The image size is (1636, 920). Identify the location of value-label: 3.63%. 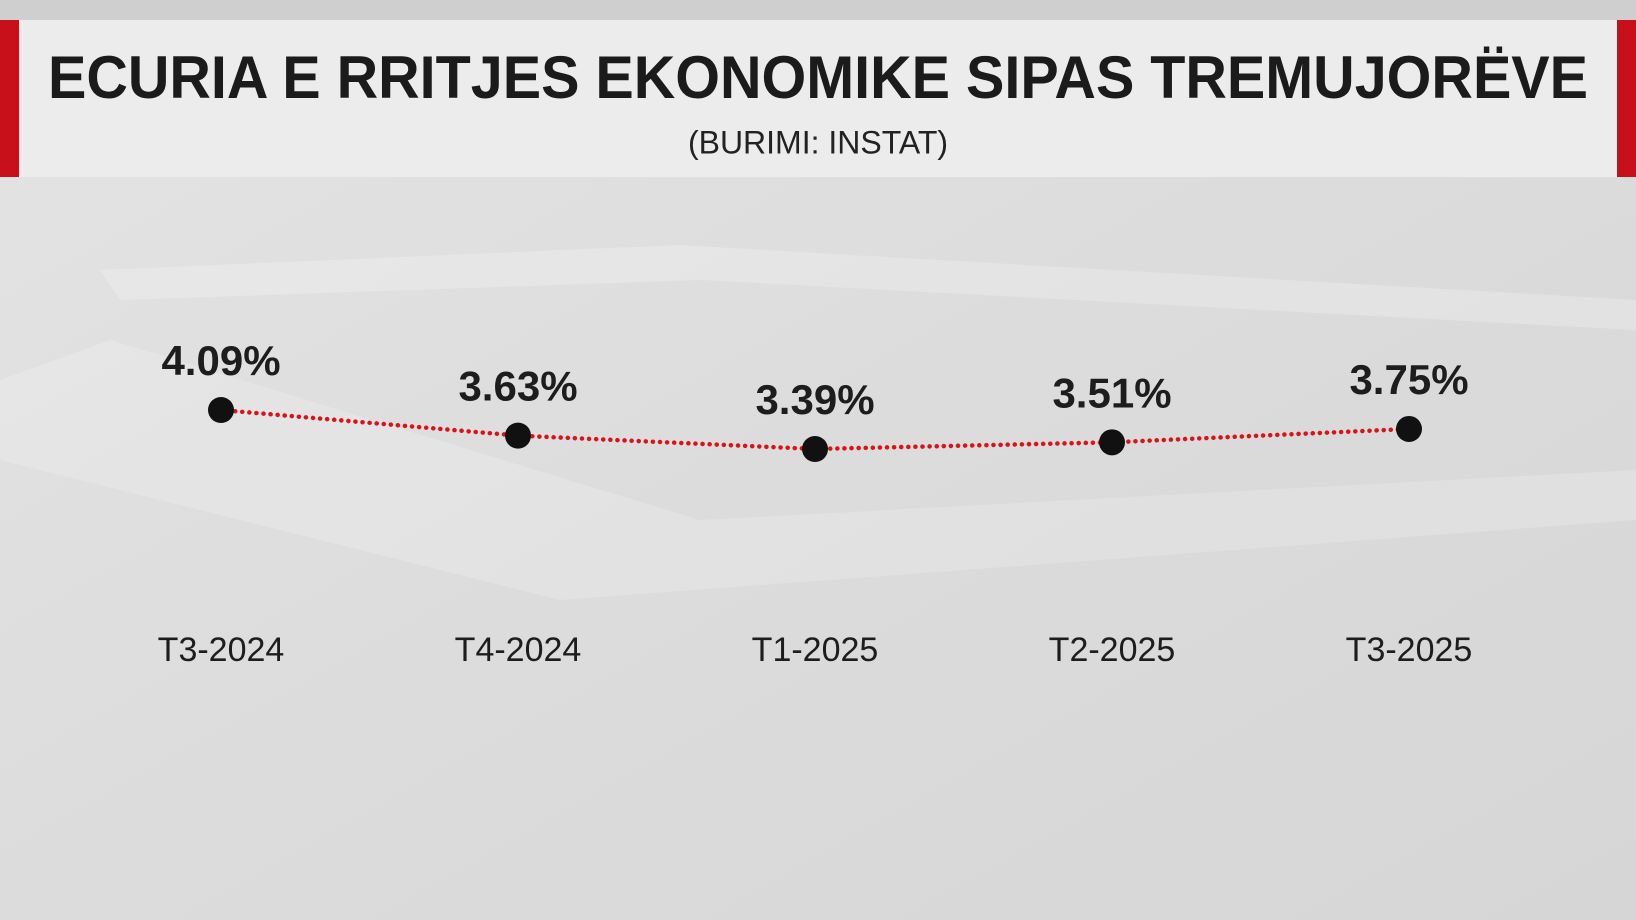
(517, 386).